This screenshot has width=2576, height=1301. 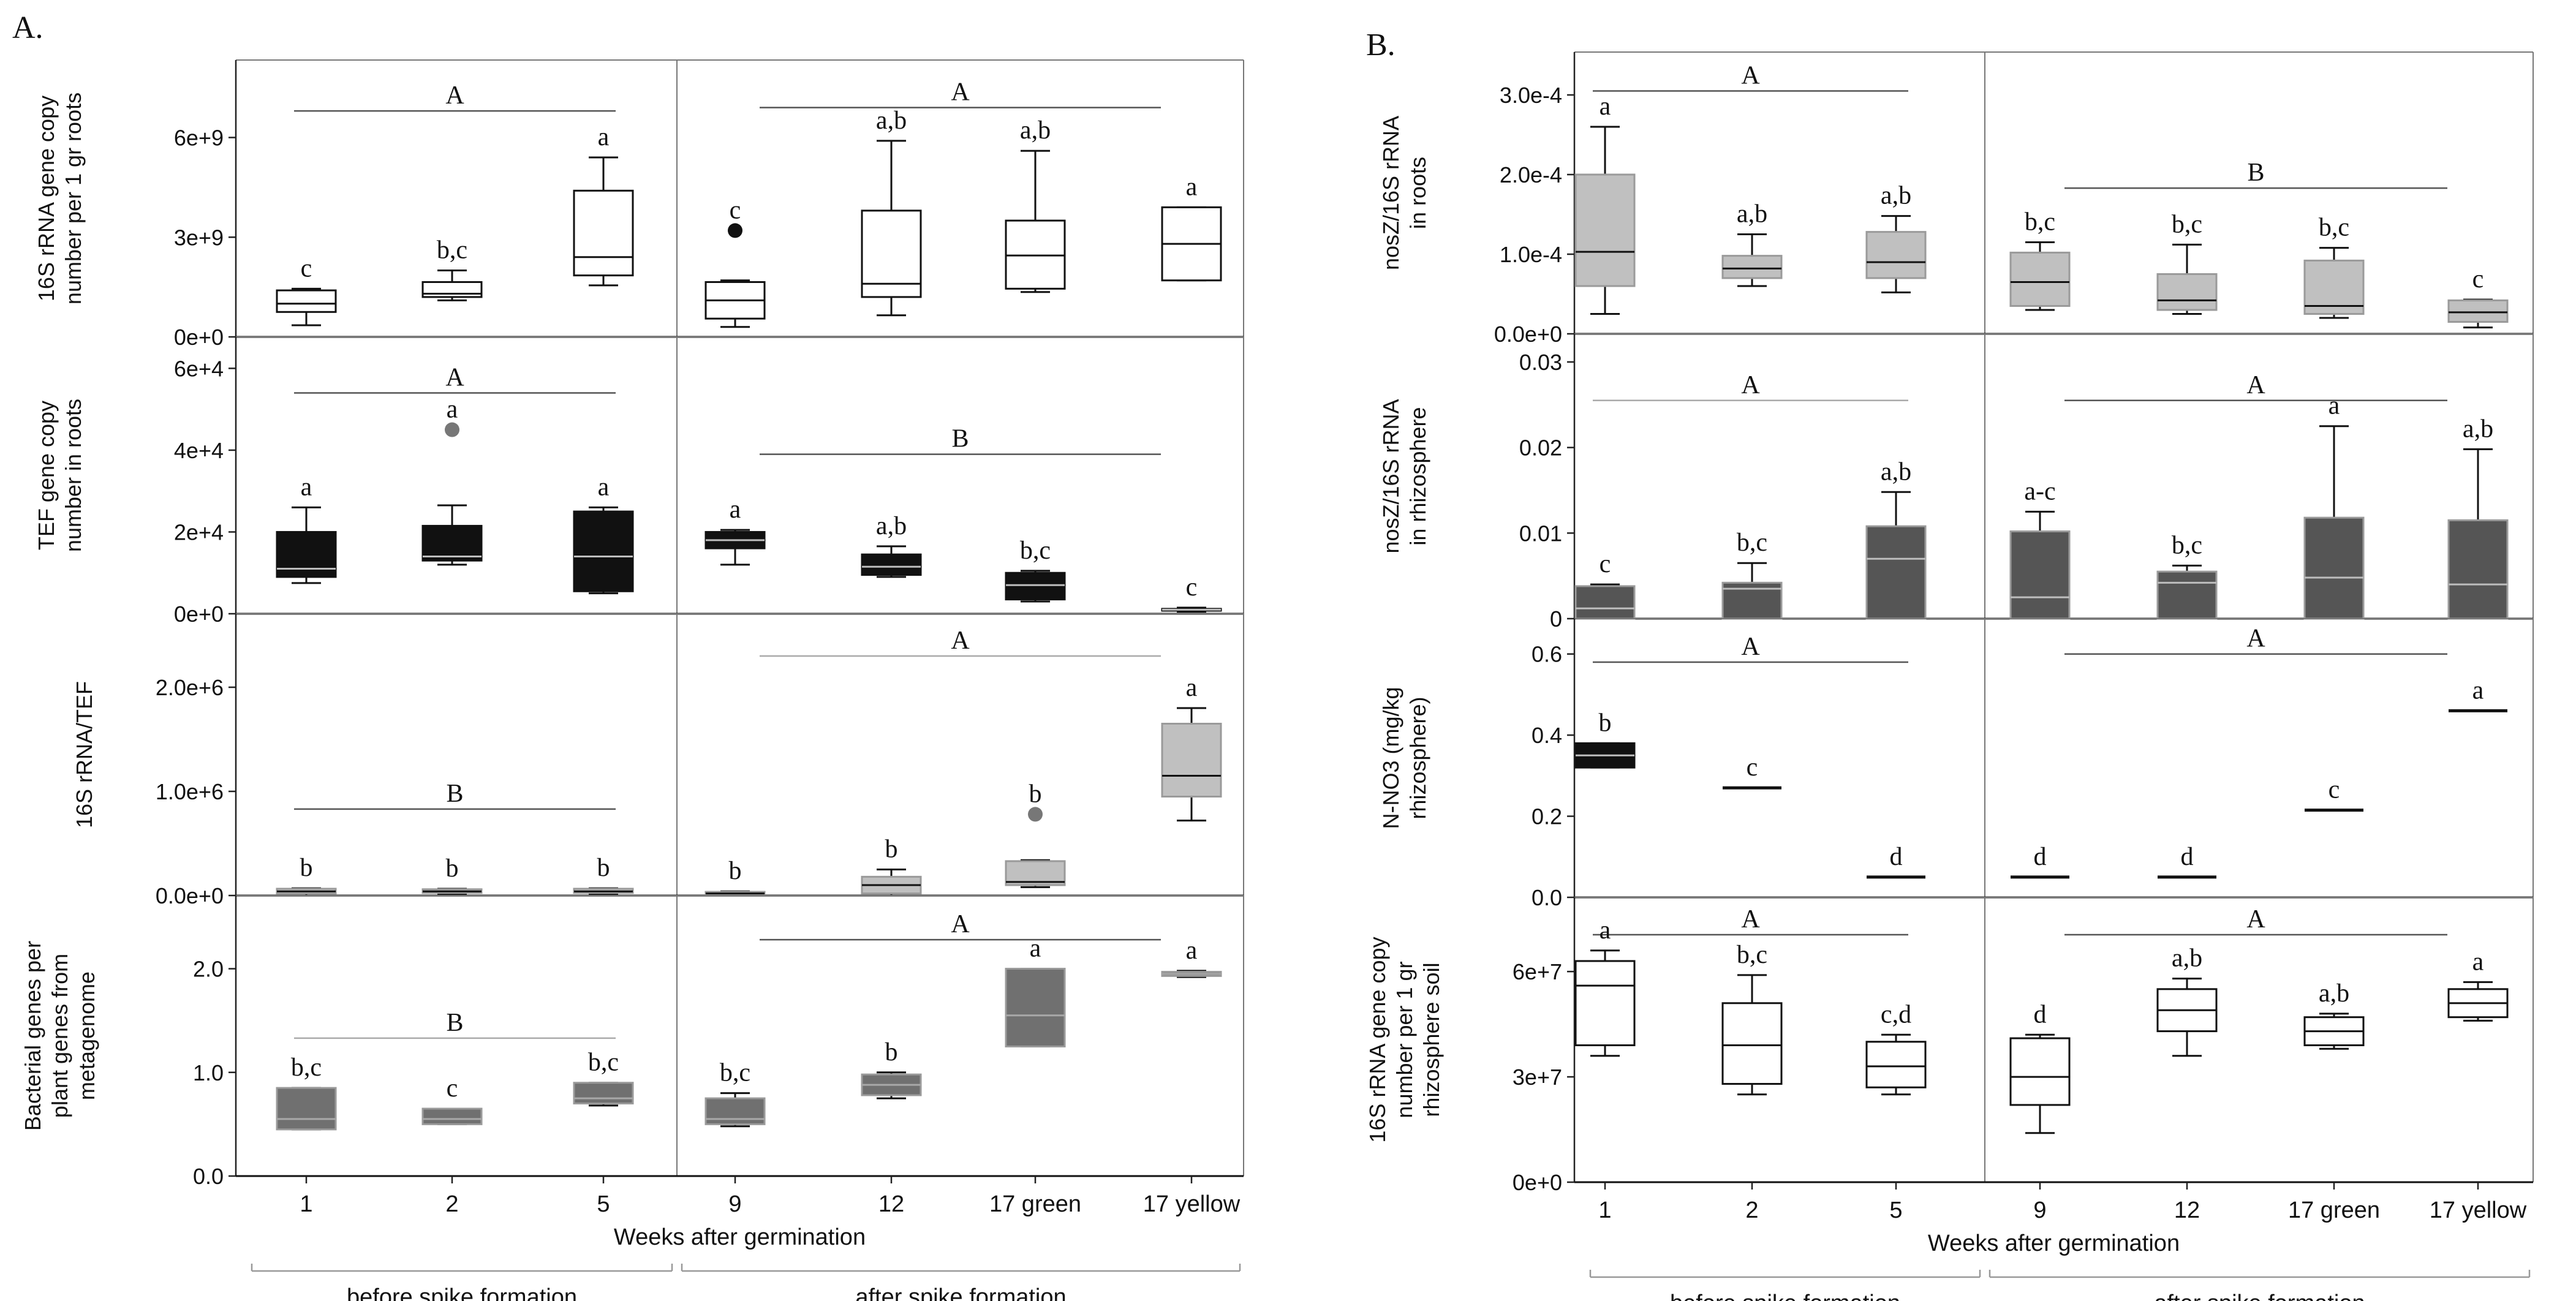 I want to click on b3-y-tick-label: 0.2, so click(x=1547, y=816).